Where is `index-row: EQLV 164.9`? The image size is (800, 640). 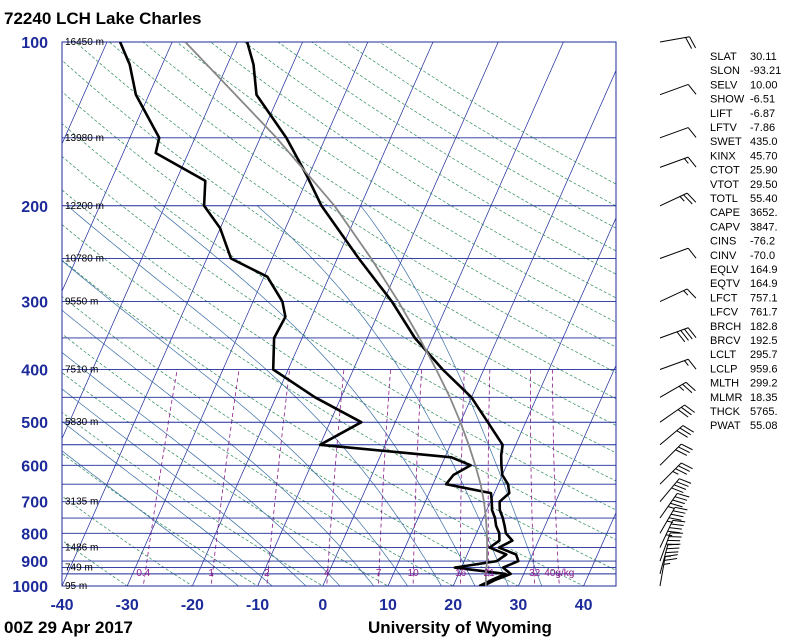 index-row: EQLV 164.9 is located at coordinates (744, 270).